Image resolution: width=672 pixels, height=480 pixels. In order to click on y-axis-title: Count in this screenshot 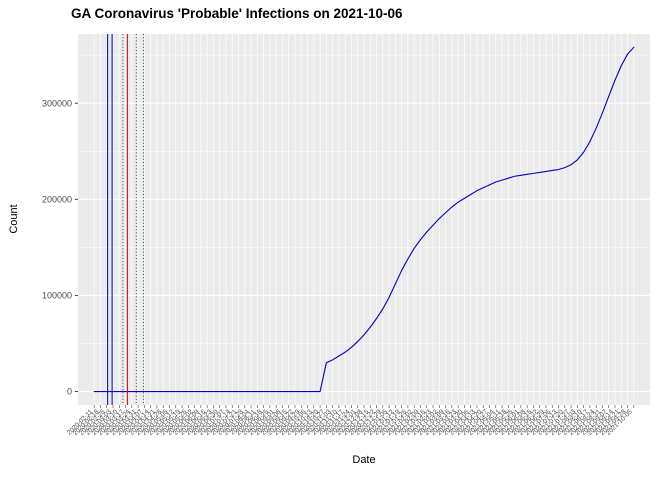, I will do `click(14, 219)`.